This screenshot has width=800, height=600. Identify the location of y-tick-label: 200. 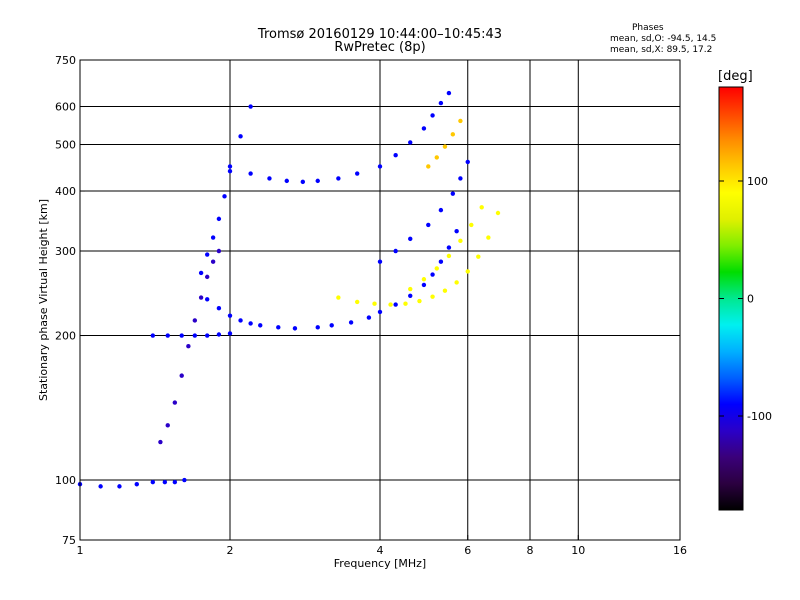
(65, 336).